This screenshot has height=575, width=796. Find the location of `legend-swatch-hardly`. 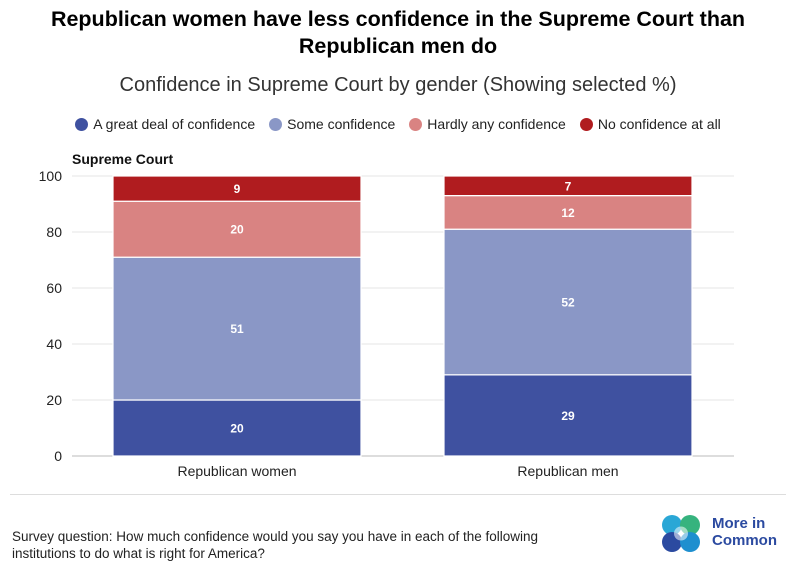

legend-swatch-hardly is located at coordinates (416, 124).